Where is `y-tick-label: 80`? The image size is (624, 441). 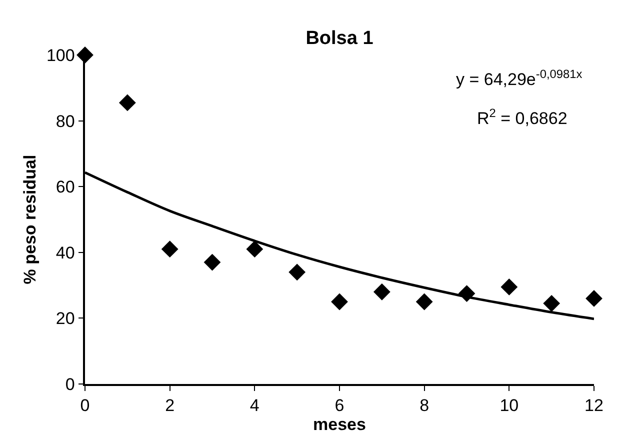
y-tick-label: 80 is located at coordinates (65, 121).